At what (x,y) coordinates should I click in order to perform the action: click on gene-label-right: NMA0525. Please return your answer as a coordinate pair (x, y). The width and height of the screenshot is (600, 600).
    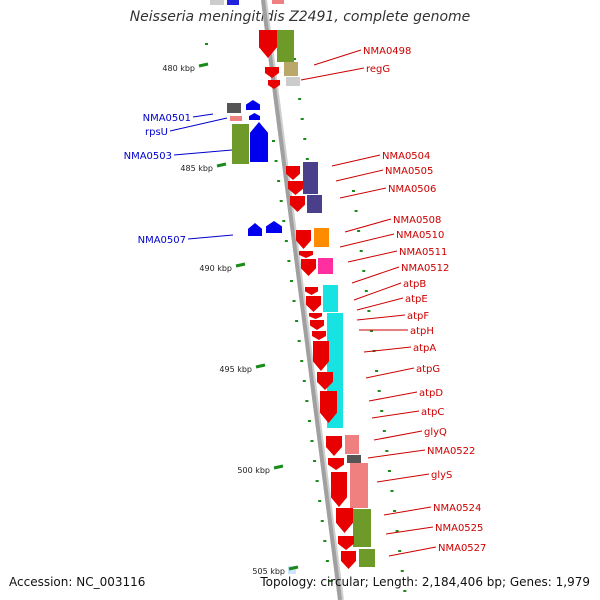
    Looking at the image, I should click on (459, 528).